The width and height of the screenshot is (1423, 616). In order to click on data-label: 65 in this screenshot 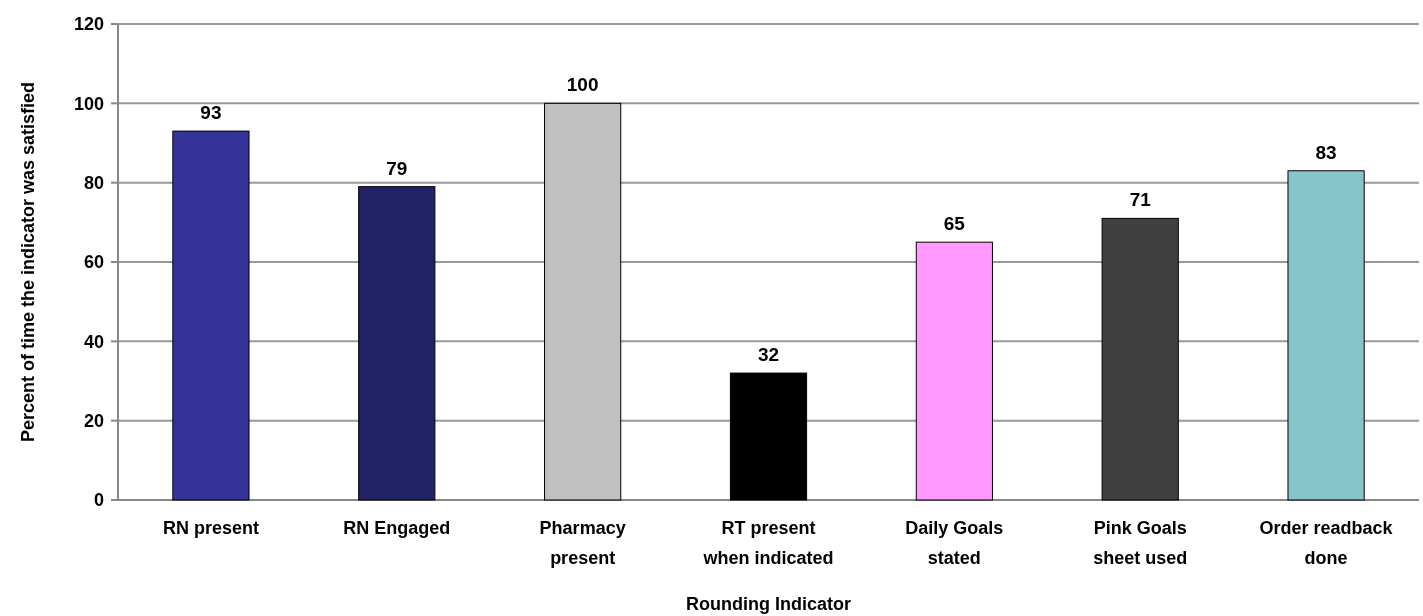, I will do `click(954, 224)`.